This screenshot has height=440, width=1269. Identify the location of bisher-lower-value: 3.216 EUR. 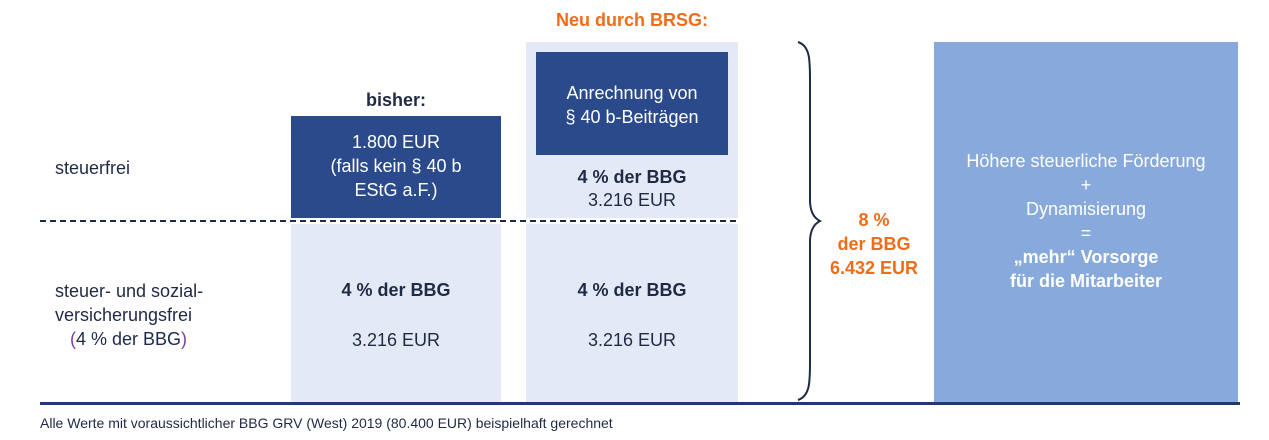
(396, 340).